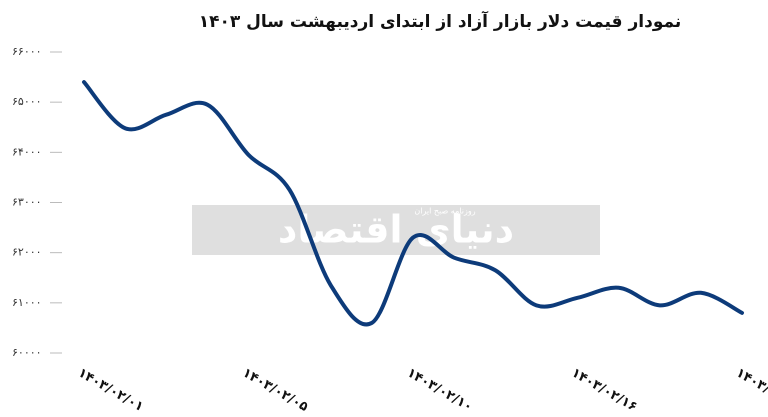 The height and width of the screenshot is (417, 768). I want to click on x-tick-label: ۱۴۰۳/۰۲/۰۵, so click(275, 391).